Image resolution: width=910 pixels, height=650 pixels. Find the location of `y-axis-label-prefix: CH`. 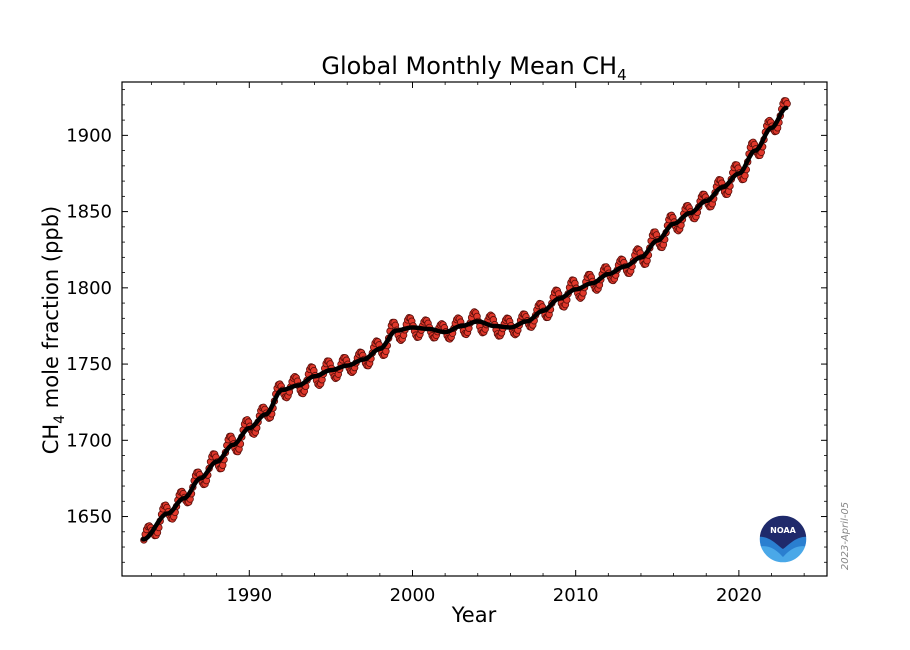

y-axis-label-prefix: CH is located at coordinates (51, 439).